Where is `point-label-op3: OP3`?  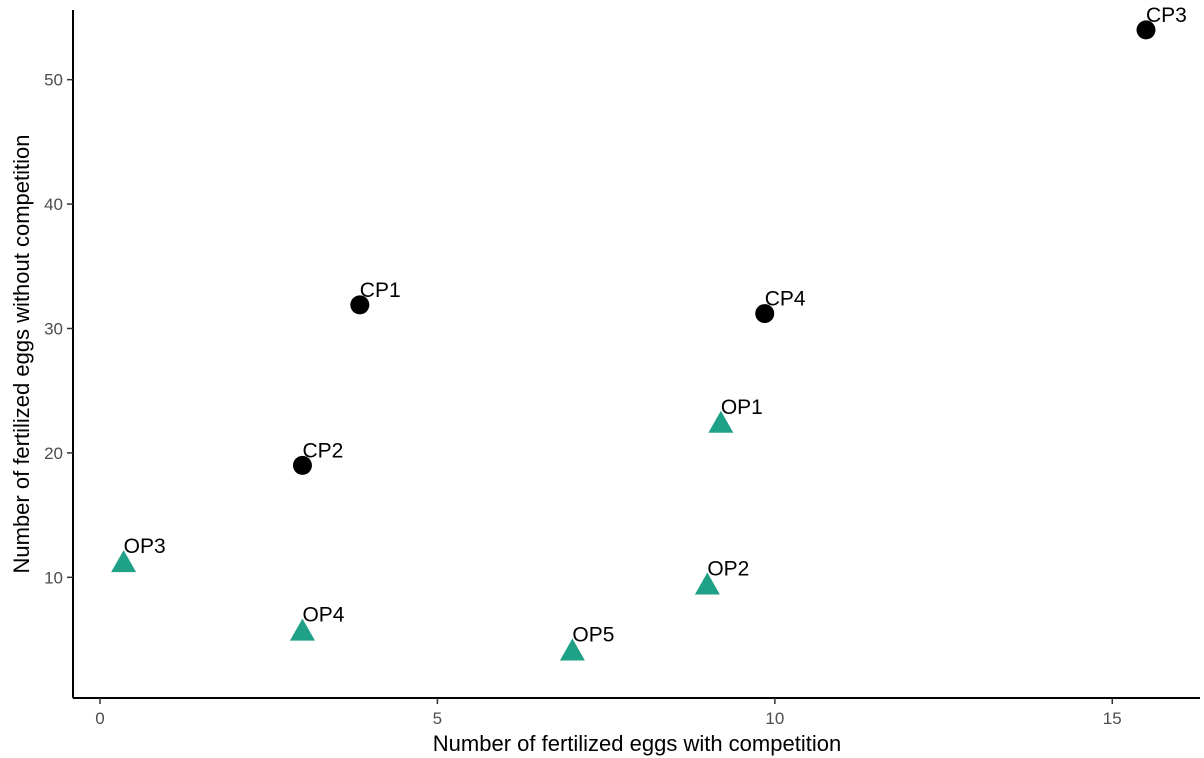 point-label-op3: OP3 is located at coordinates (145, 546).